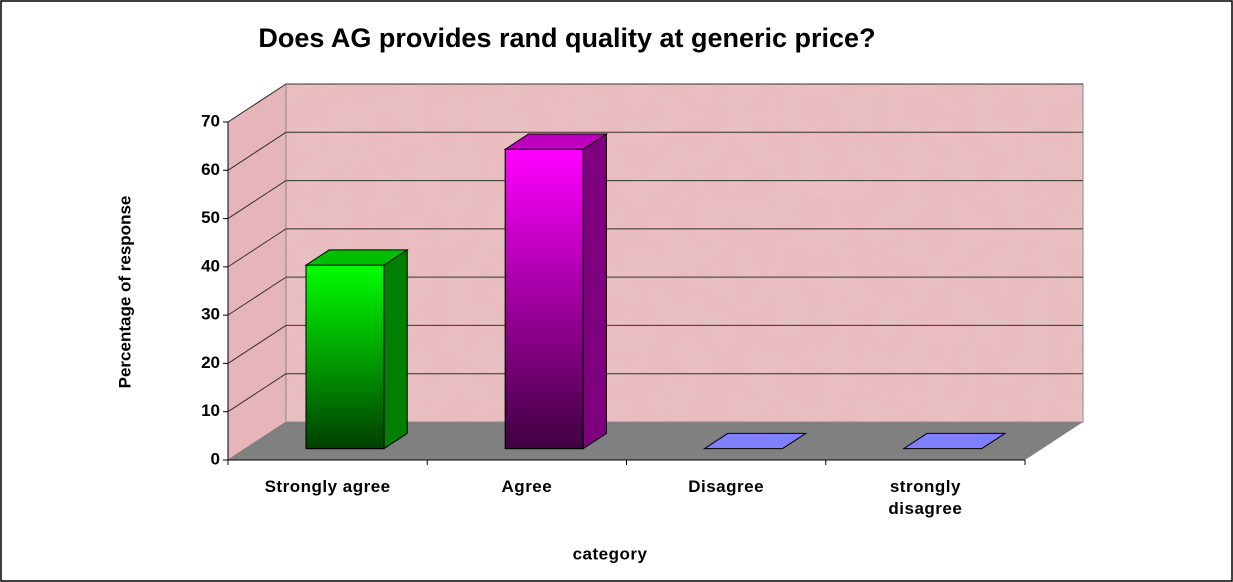 The width and height of the screenshot is (1233, 582). I want to click on y-tick-label: 40, so click(210, 265).